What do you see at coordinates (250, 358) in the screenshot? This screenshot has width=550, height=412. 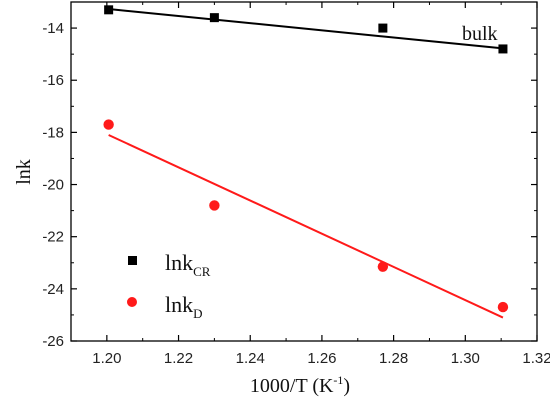 I see `x-tick-label: 1.24` at bounding box center [250, 358].